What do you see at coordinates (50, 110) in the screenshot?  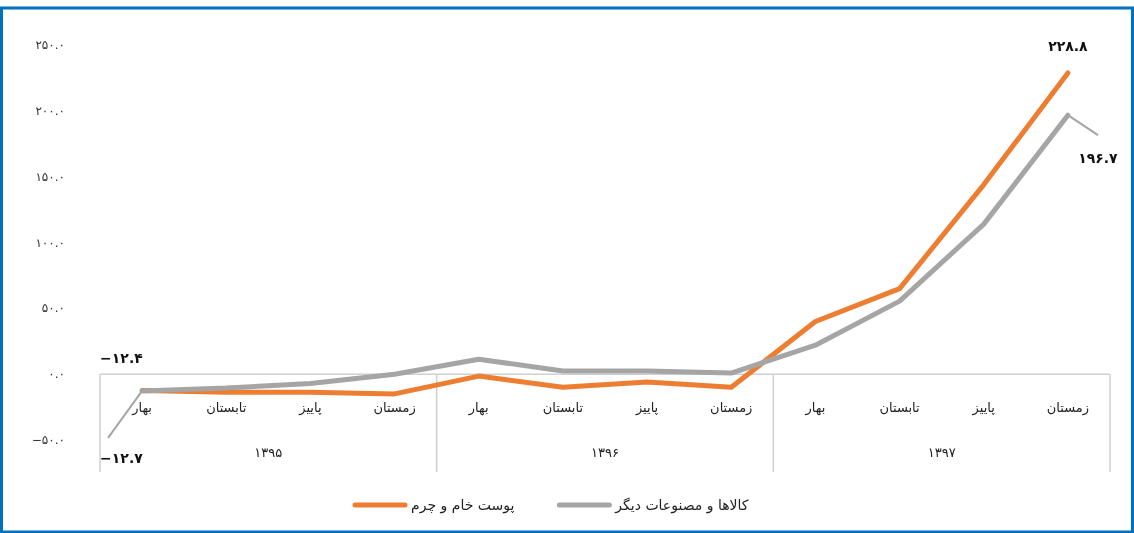 I see `y-tick-label: ۲۰۰.۰` at bounding box center [50, 110].